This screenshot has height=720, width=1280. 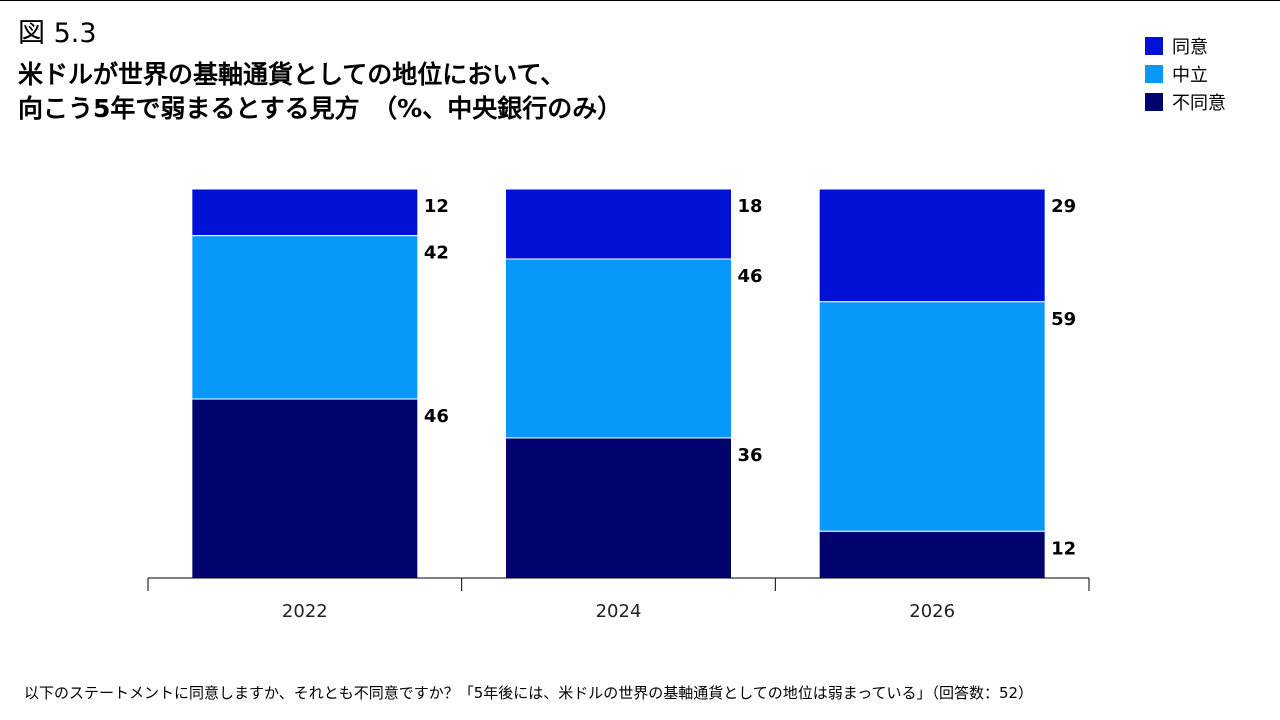 What do you see at coordinates (436, 206) in the screenshot?
I see `data-label-agree-2022: 12` at bounding box center [436, 206].